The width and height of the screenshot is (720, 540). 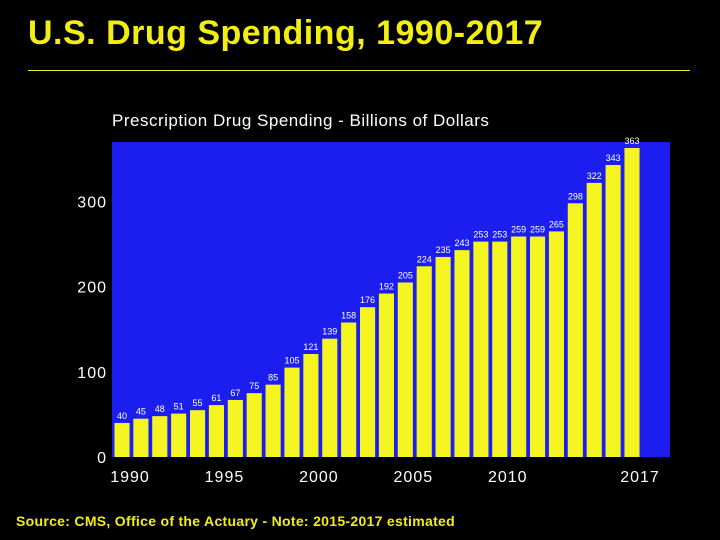 What do you see at coordinates (254, 386) in the screenshot?
I see `bar-value-label-1997: 75` at bounding box center [254, 386].